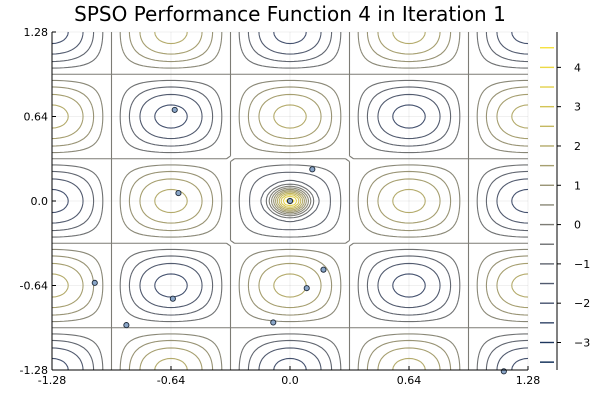 Image resolution: width=600 pixels, height=400 pixels. I want to click on y-tick-label: -1.28, so click(34, 370).